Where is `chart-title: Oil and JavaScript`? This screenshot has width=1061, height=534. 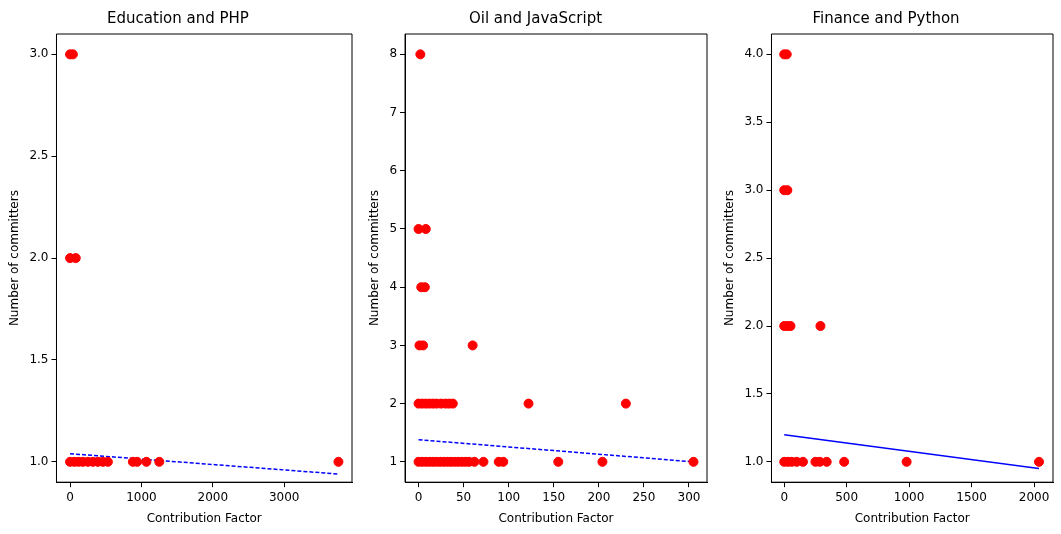 chart-title: Oil and JavaScript is located at coordinates (535, 17).